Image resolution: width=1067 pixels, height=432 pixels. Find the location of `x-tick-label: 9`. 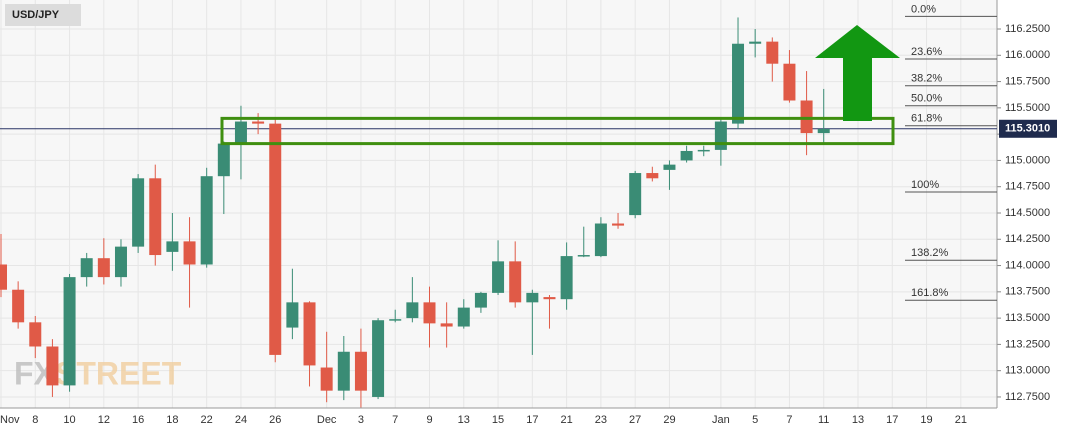

x-tick-label: 9 is located at coordinates (429, 420).